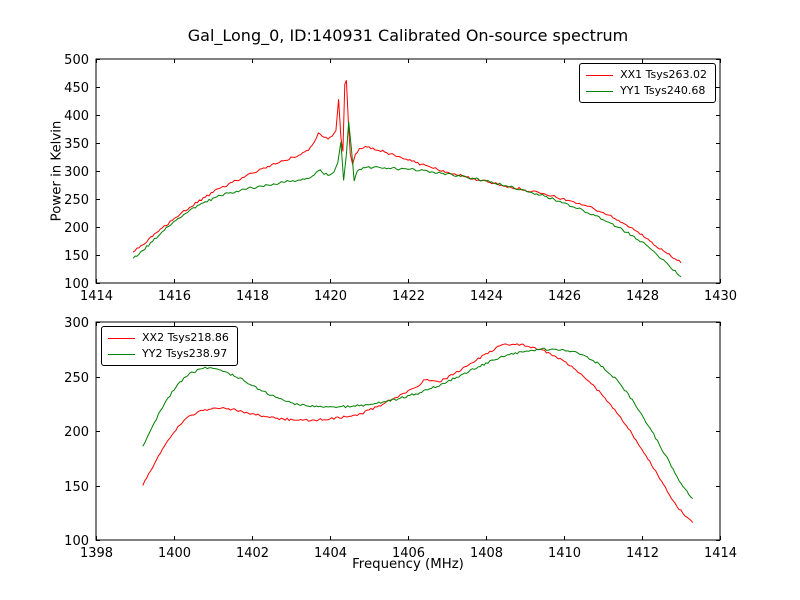 This screenshot has width=800, height=600. I want to click on x-tick-label: 1422, so click(408, 296).